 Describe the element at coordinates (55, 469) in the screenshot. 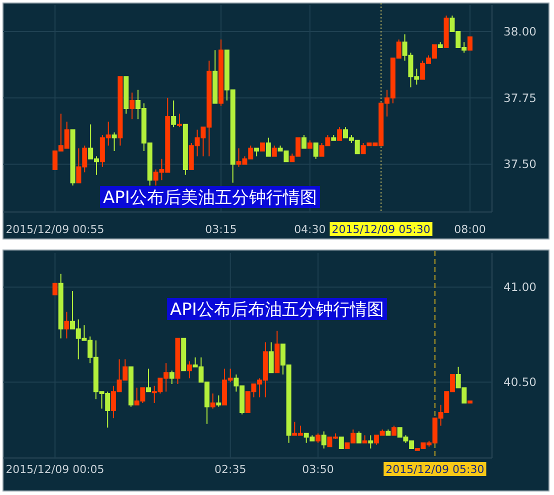

I see `x-tick-label: 2015/12/09 00:05` at that location.